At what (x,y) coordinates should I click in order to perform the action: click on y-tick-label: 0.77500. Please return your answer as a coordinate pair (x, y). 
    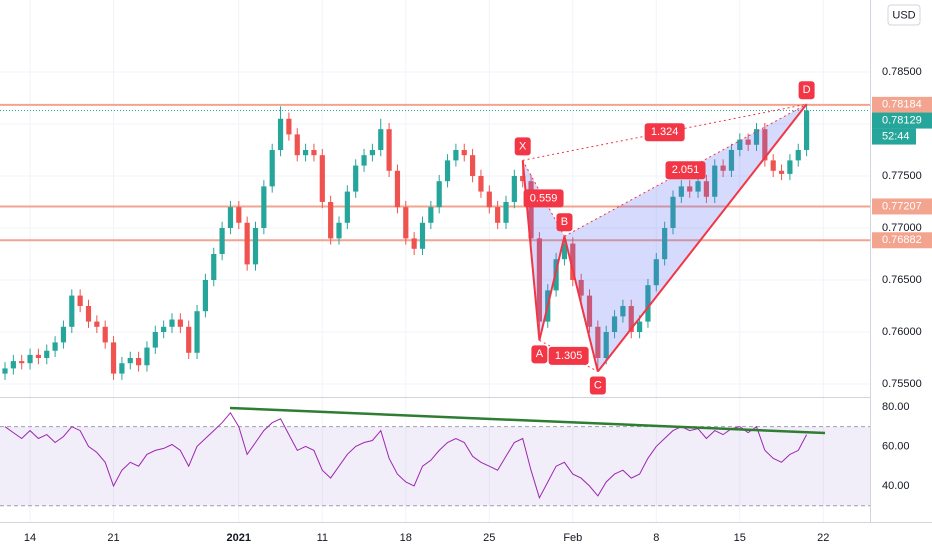
    Looking at the image, I should click on (902, 176).